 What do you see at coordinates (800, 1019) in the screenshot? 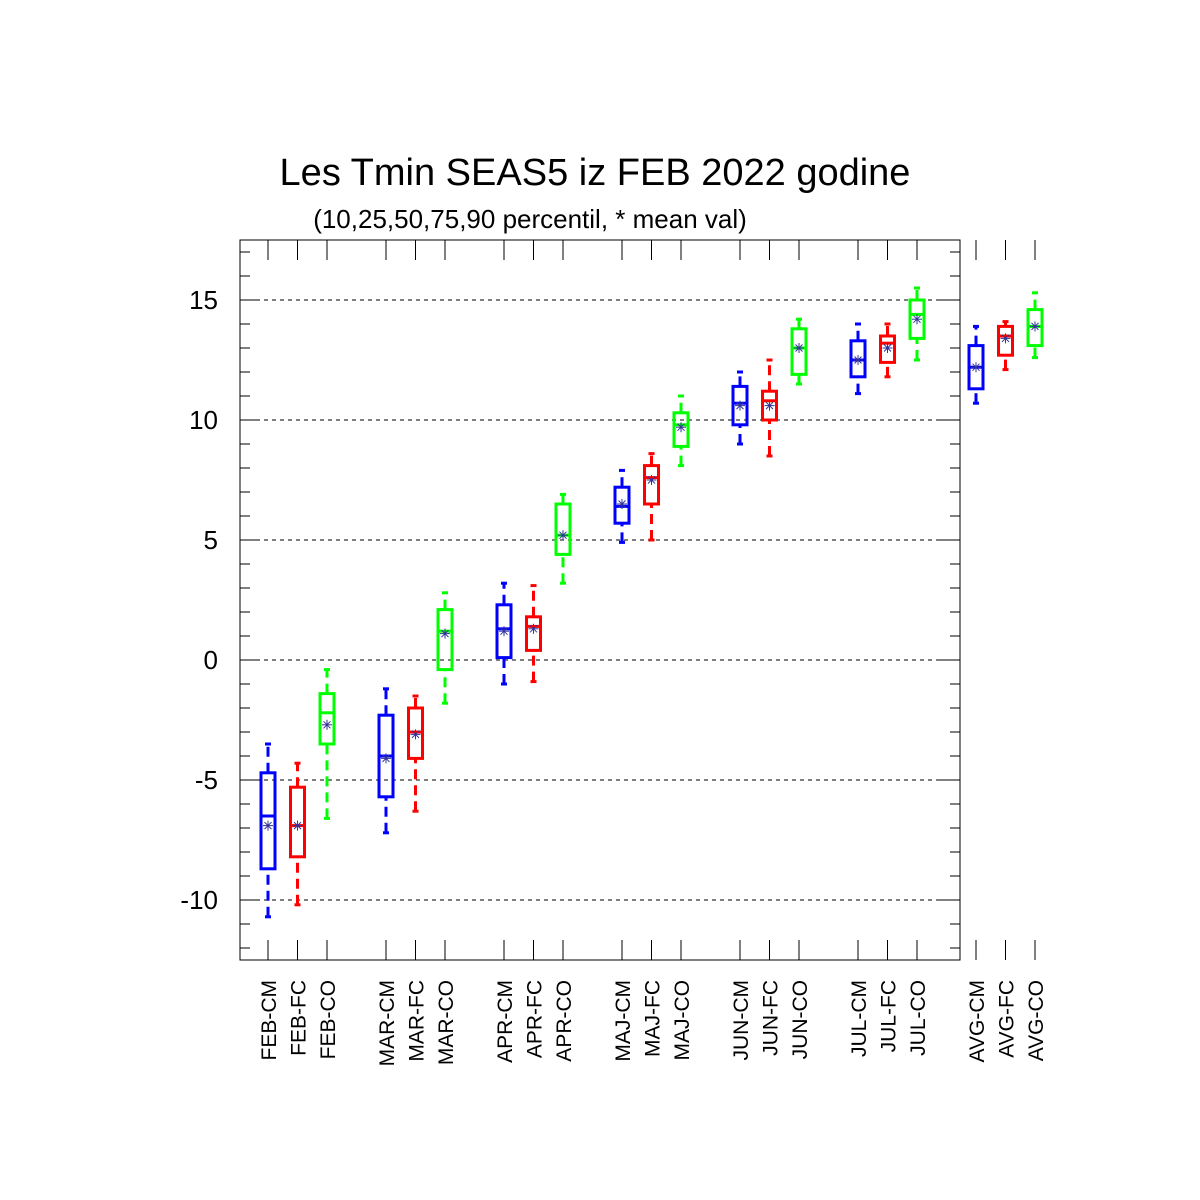
I see `x-tick-label: JUN-CO` at bounding box center [800, 1019].